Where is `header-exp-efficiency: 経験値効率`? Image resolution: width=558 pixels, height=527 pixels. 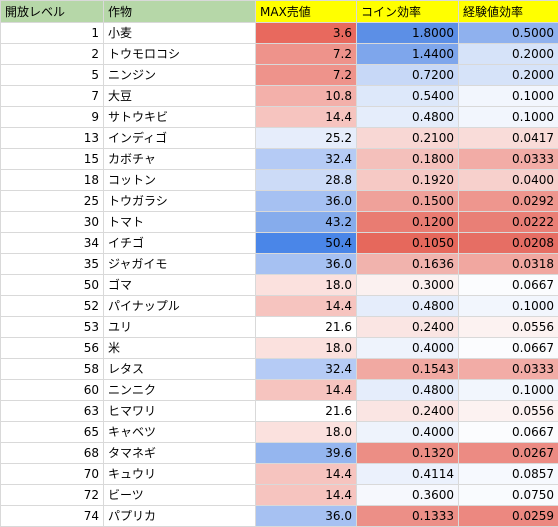
header-exp-efficiency: 経験値効率 is located at coordinates (508, 11).